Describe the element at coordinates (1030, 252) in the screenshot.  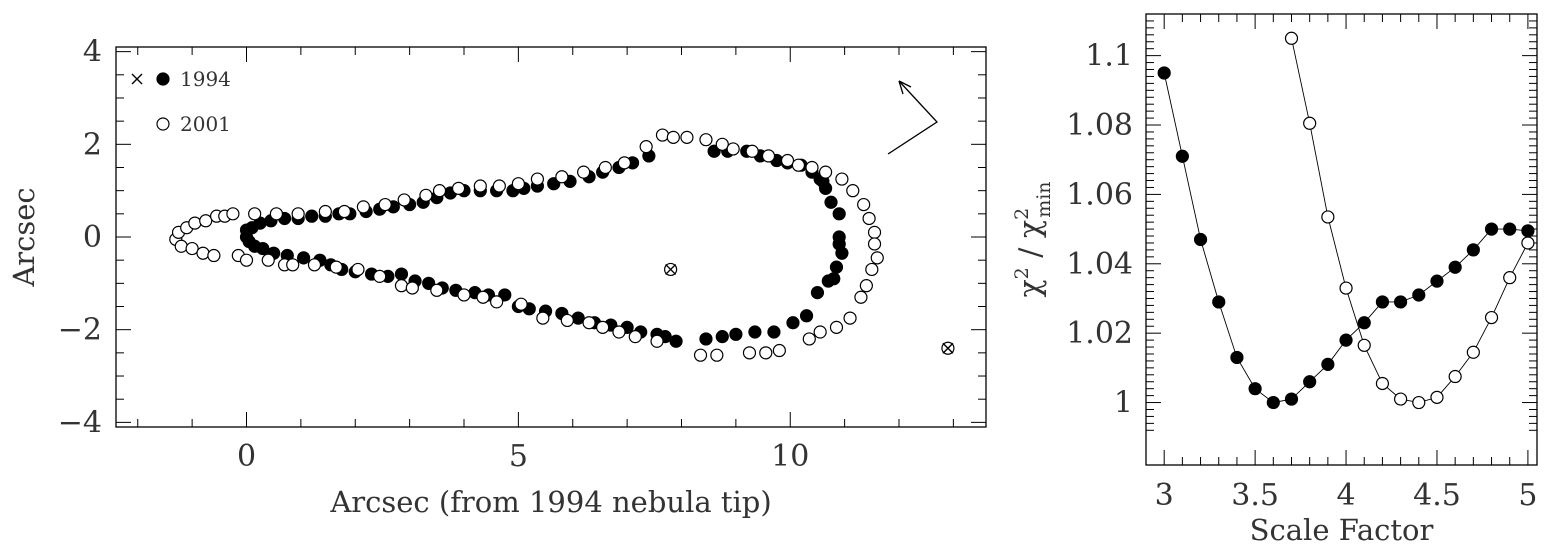
I see `ylabel-part: /` at that location.